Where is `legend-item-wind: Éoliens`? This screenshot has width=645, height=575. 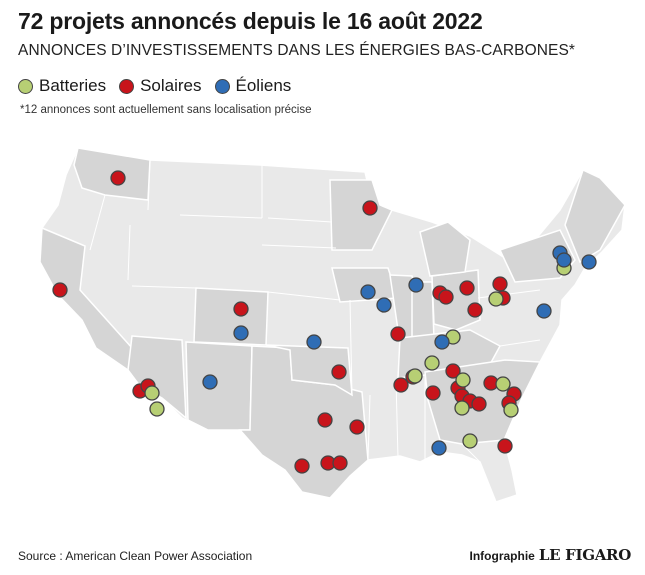 legend-item-wind: Éoliens is located at coordinates (253, 86).